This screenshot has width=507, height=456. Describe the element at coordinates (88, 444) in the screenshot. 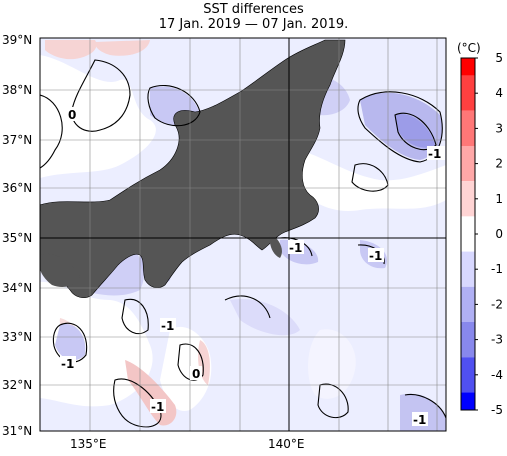

I see `lon-label: 135°E` at that location.